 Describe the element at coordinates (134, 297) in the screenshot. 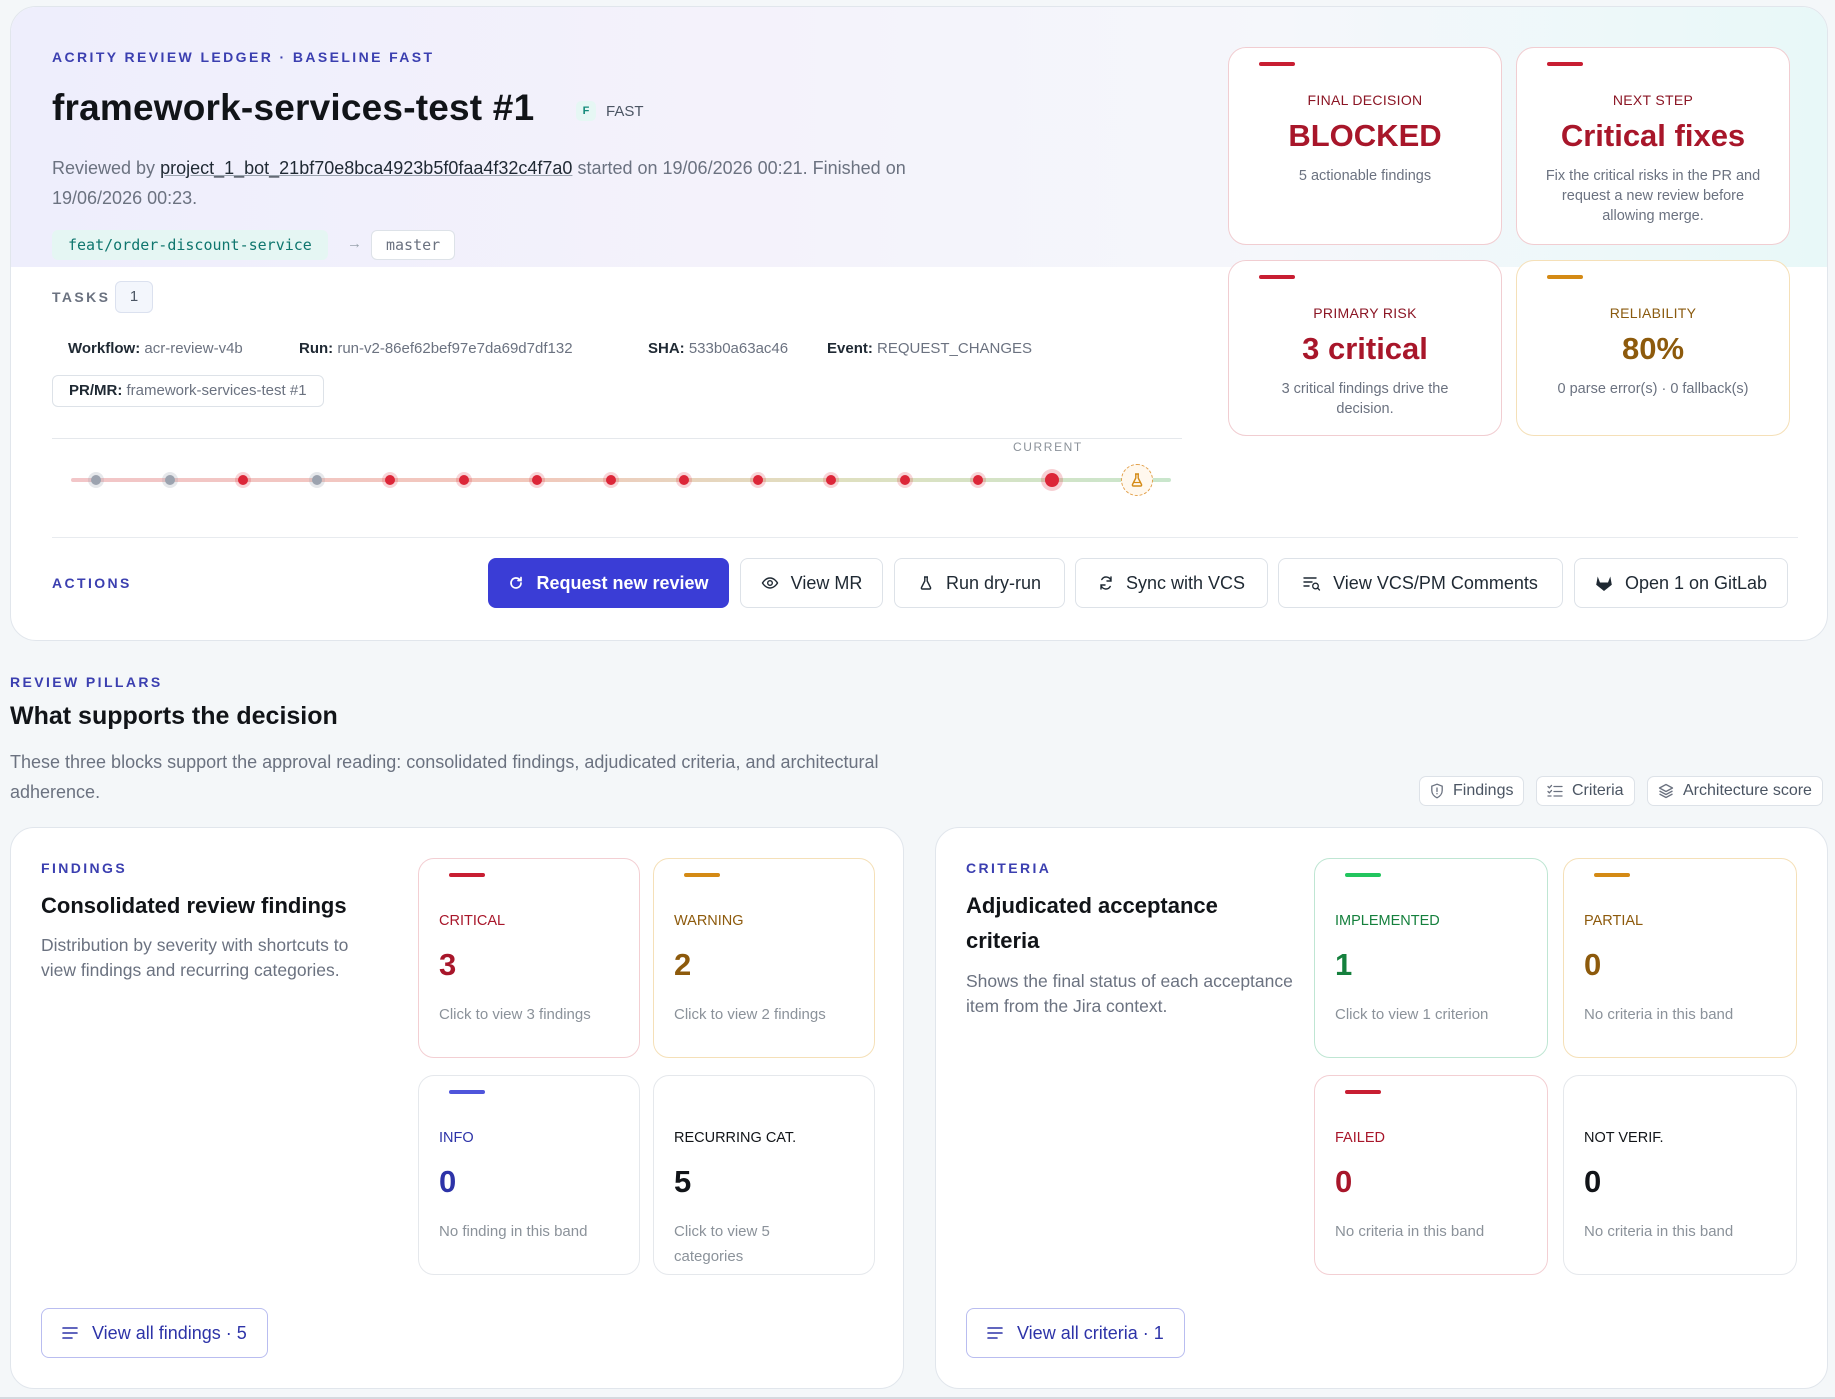

I see `tasks-count: 1` at that location.